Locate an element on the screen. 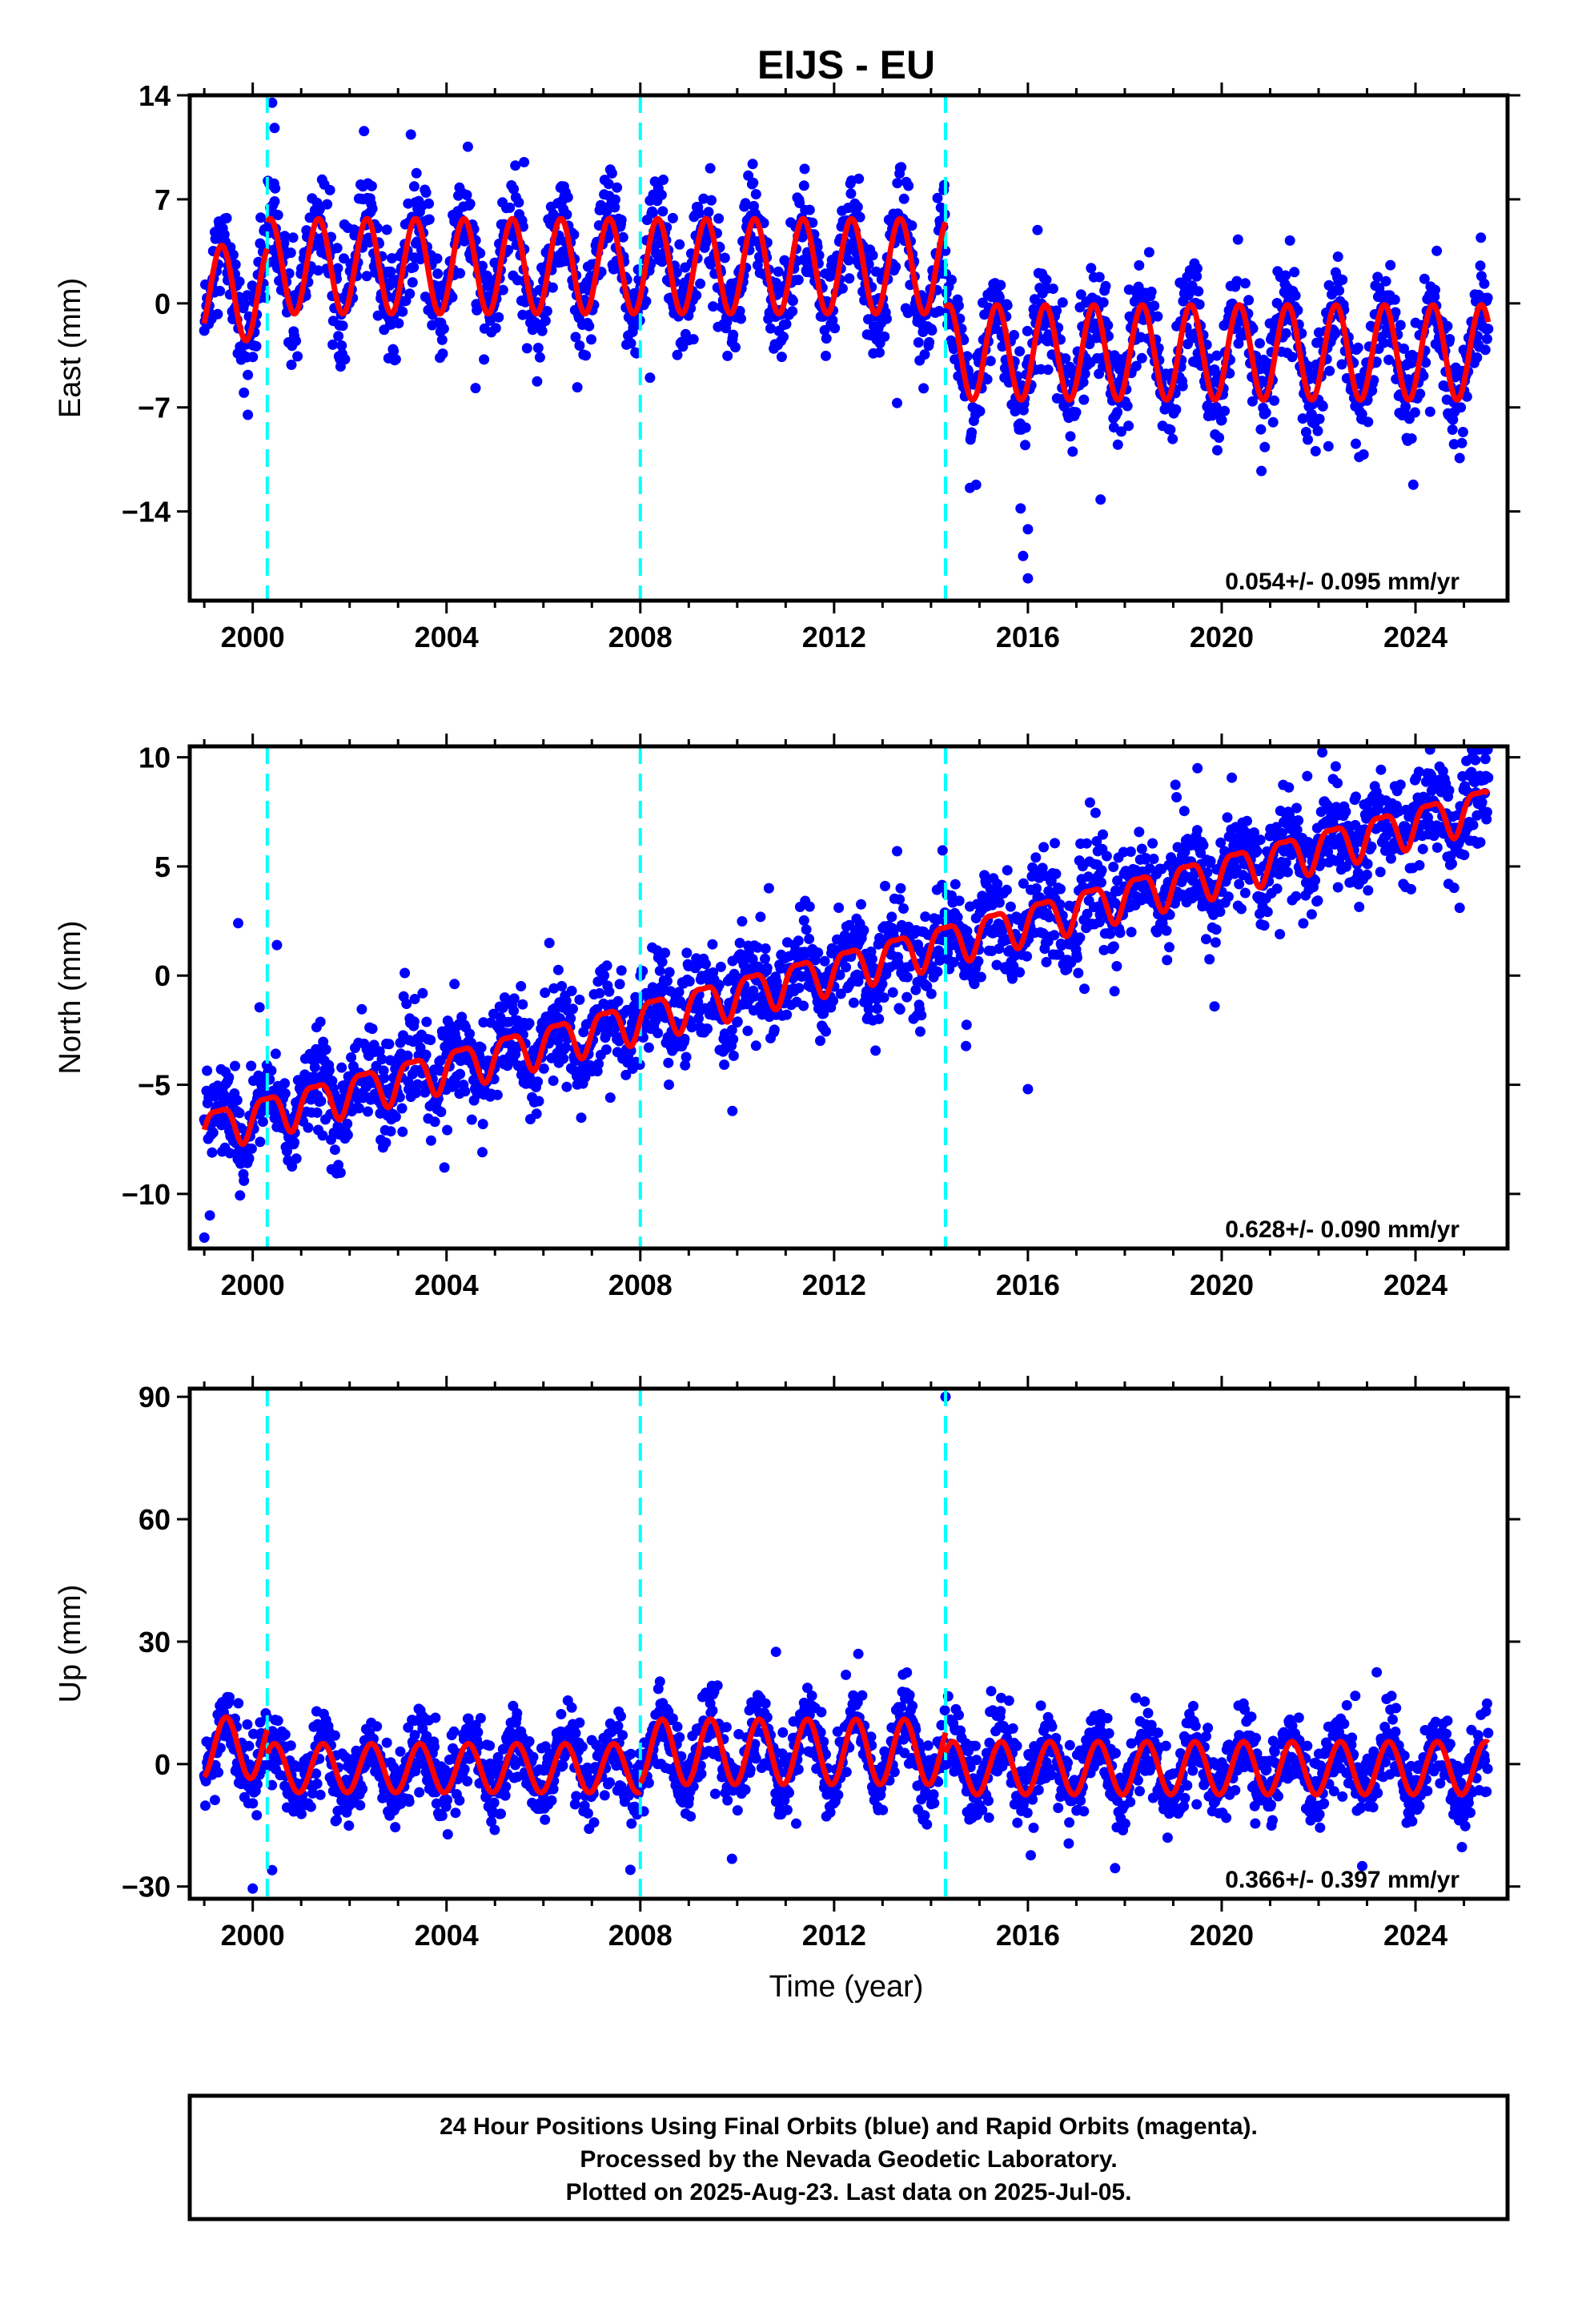 This screenshot has height=2324, width=1582. north-y-tick-label: 5 is located at coordinates (163, 866).